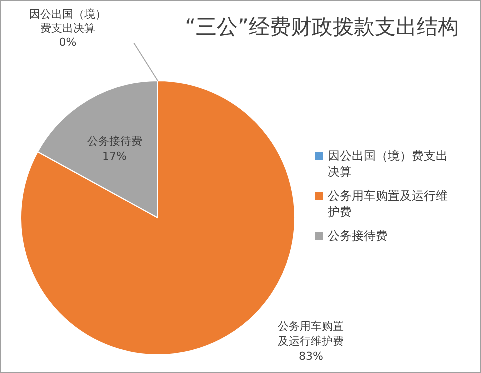  What do you see at coordinates (358, 236) in the screenshot?
I see `legend-label: 公务接待费` at bounding box center [358, 236].